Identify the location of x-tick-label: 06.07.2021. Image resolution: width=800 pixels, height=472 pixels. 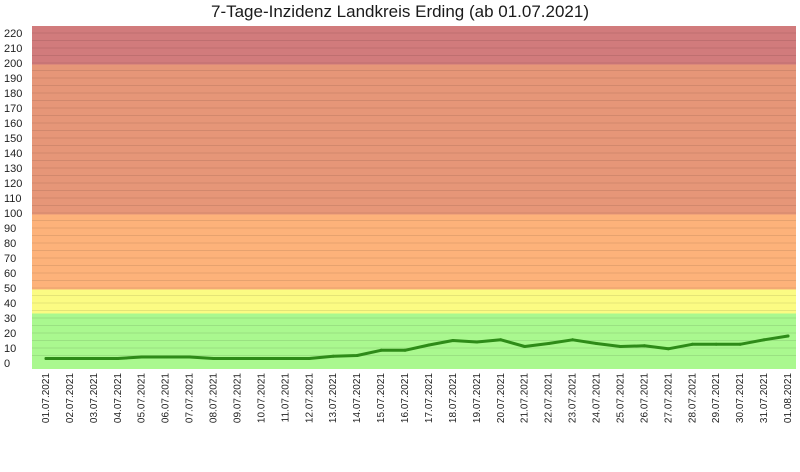
(166, 398).